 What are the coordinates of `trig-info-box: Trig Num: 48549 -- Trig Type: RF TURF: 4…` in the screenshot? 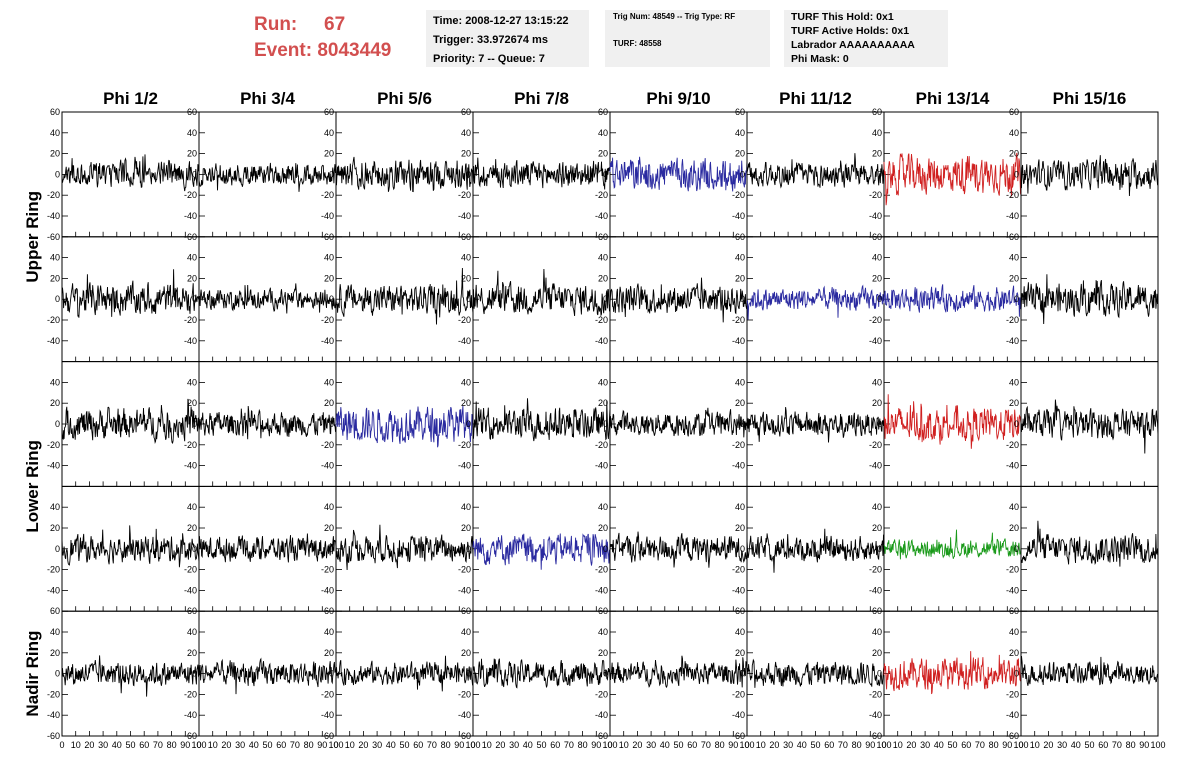 It's located at (687, 38).